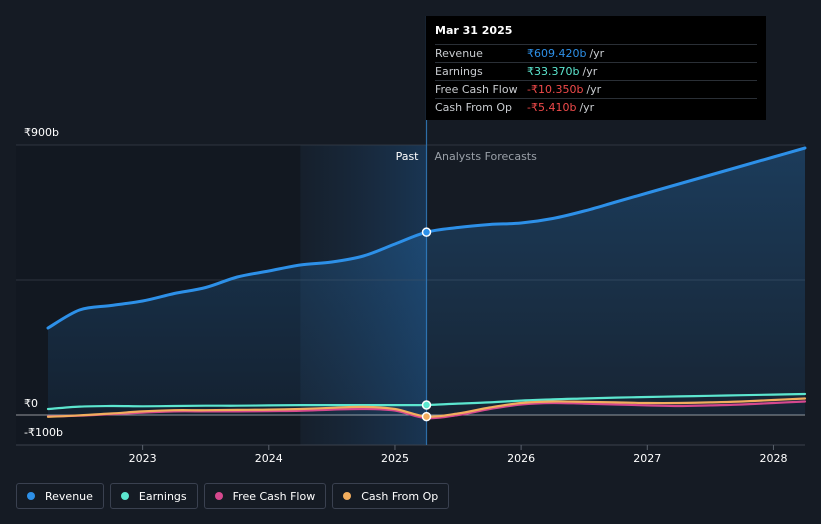 This screenshot has height=524, width=821. I want to click on tooltip-row-value: -₹10.350b, so click(555, 89).